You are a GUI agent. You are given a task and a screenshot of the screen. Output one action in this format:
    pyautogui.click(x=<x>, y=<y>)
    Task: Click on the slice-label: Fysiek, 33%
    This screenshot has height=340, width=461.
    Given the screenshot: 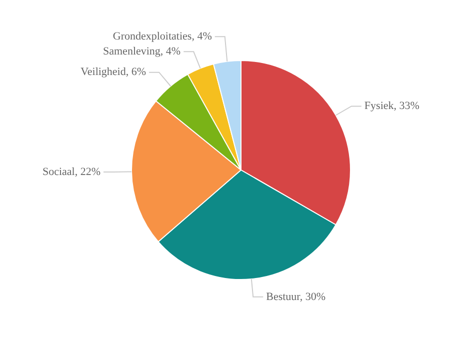 What is the action you would take?
    pyautogui.click(x=392, y=106)
    